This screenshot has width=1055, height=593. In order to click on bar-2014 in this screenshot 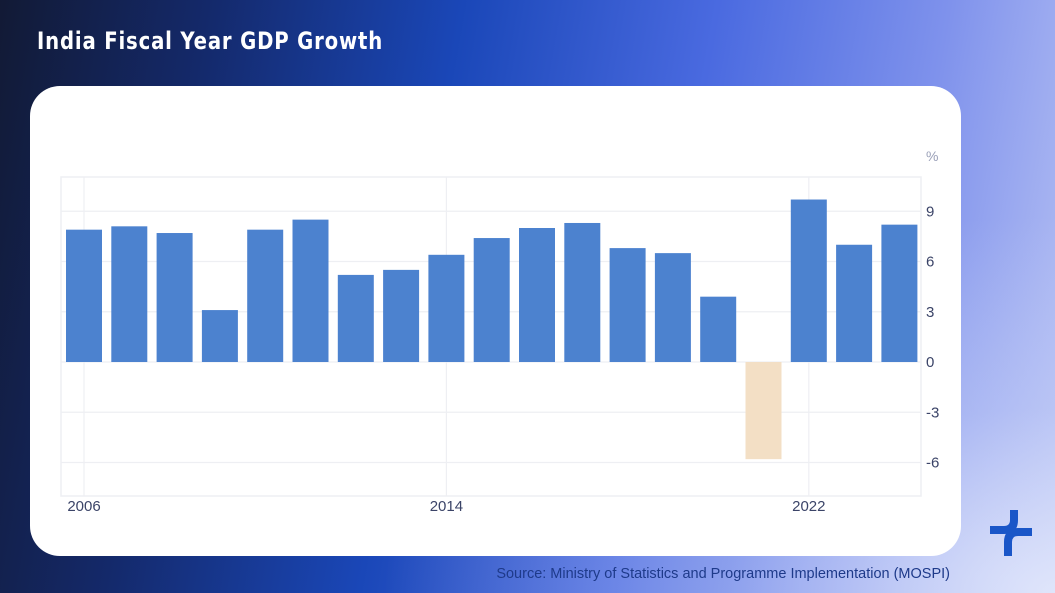, I will do `click(446, 308)`.